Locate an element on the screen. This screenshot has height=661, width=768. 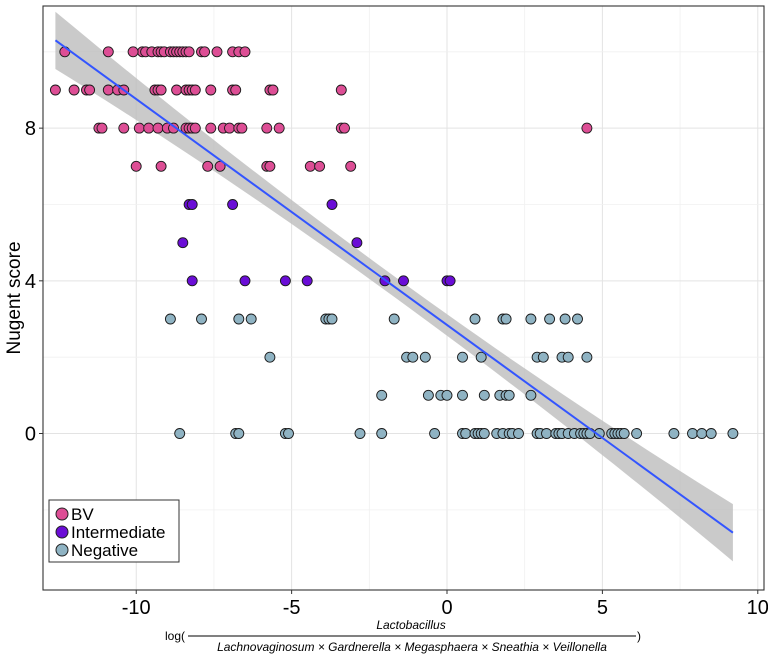
y-tick-label: 8 is located at coordinates (30, 129).